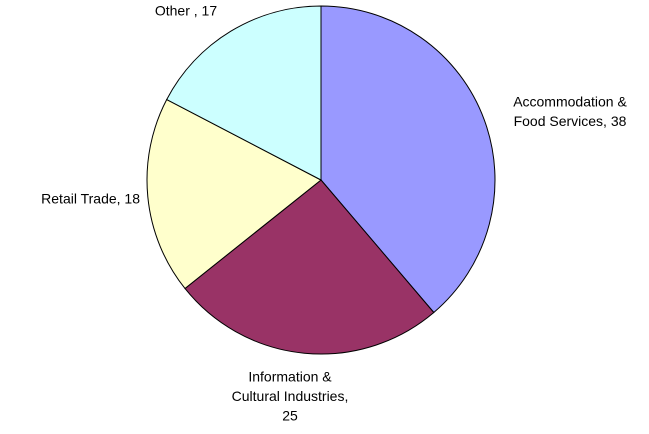 Image resolution: width=649 pixels, height=434 pixels. What do you see at coordinates (570, 121) in the screenshot?
I see `data-label: Food Services, 38` at bounding box center [570, 121].